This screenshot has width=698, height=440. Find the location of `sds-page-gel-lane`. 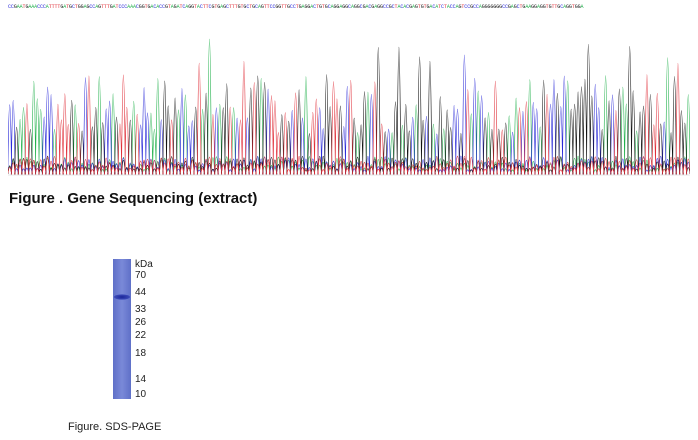

sds-page-gel-lane is located at coordinates (122, 329).